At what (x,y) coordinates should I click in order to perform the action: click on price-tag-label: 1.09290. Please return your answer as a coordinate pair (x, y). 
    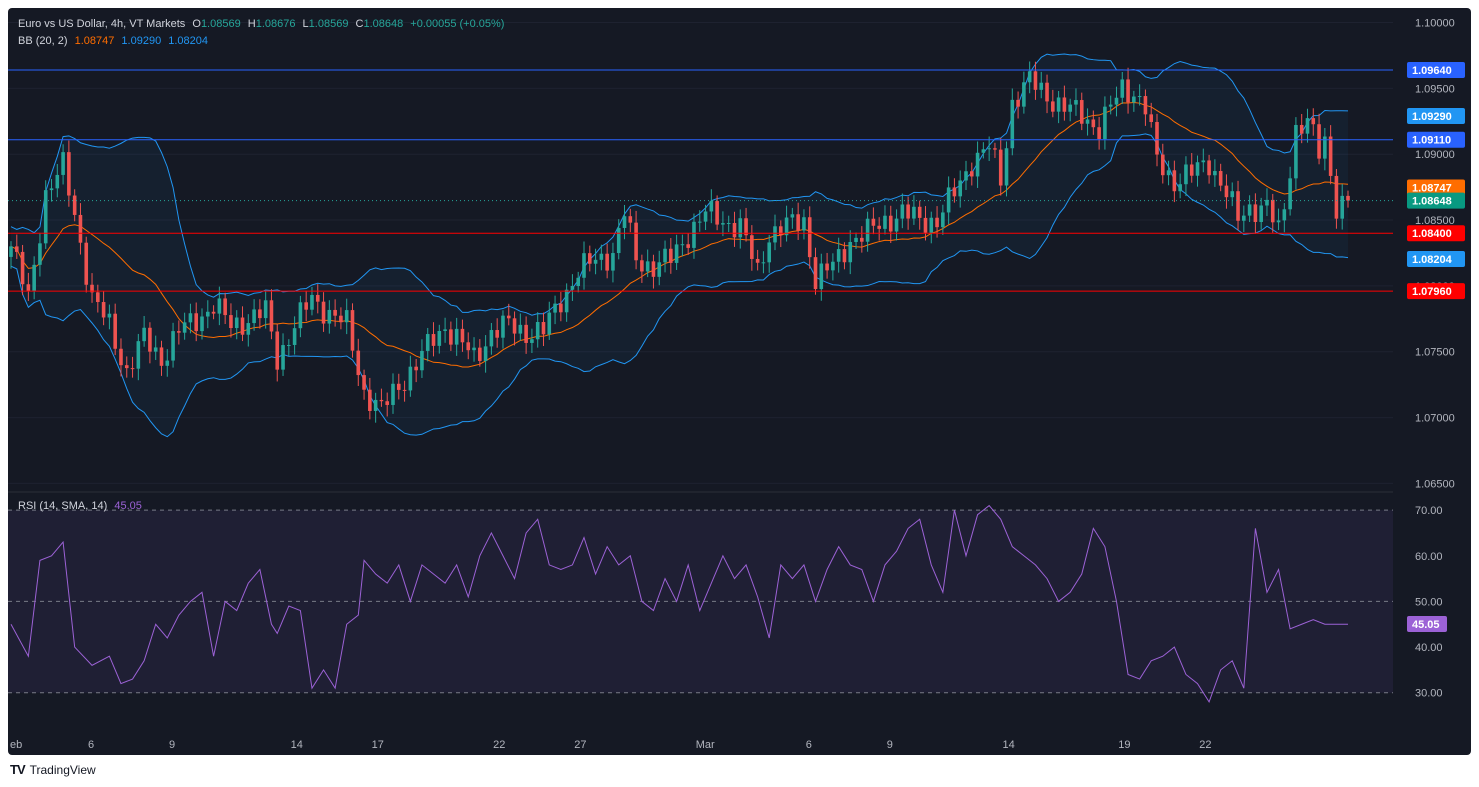
    Looking at the image, I should click on (1432, 117).